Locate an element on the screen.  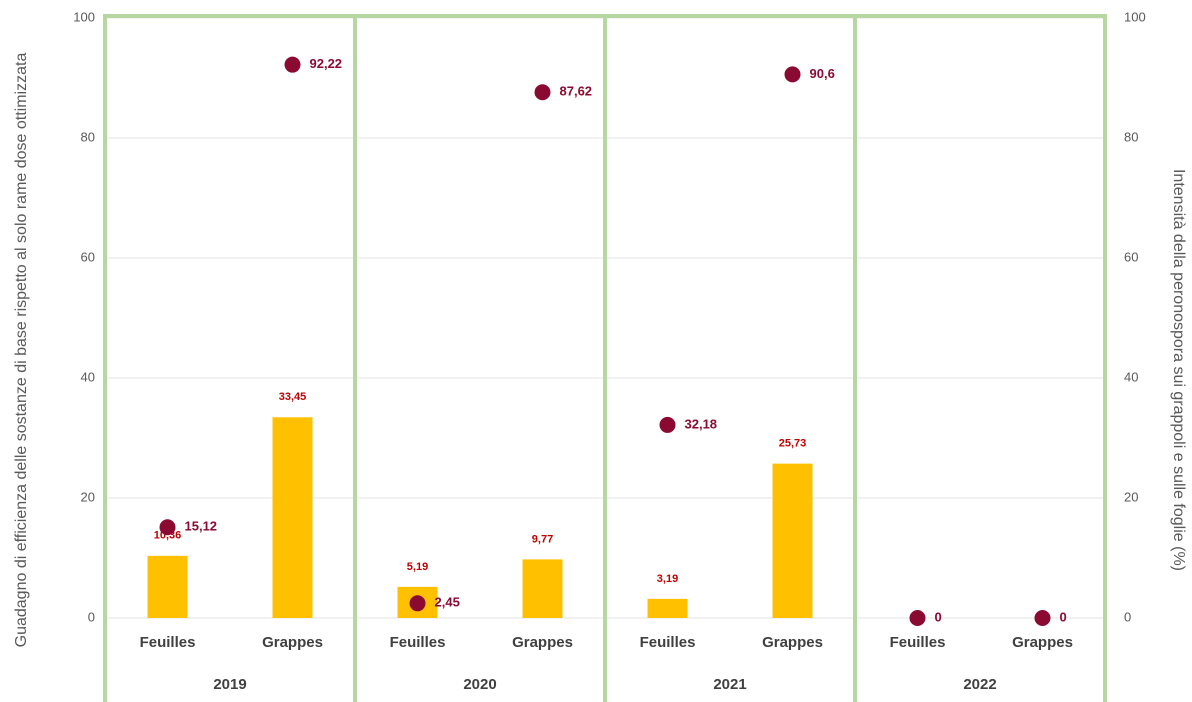
group-label: 2021 is located at coordinates (729, 684).